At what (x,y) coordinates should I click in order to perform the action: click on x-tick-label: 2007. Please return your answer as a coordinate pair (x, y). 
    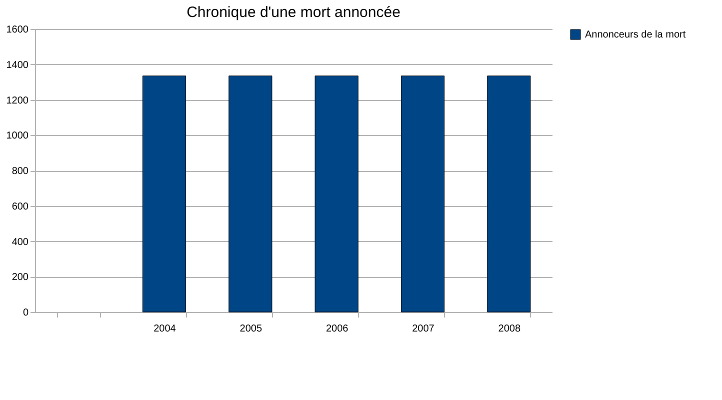
    Looking at the image, I should click on (423, 329).